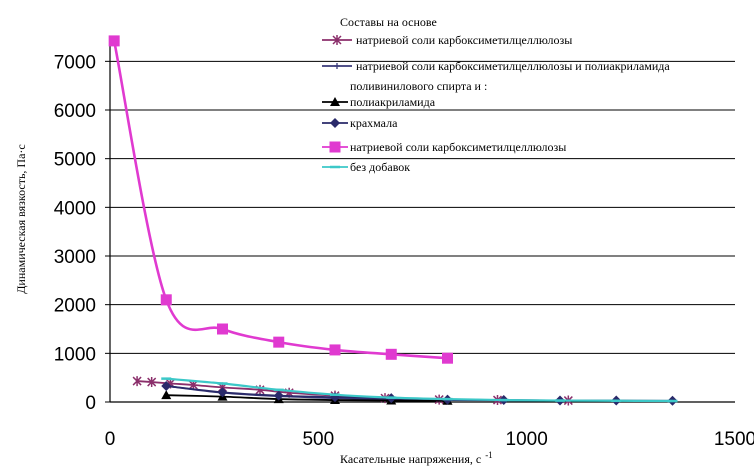 Image resolution: width=754 pixels, height=470 pixels. Describe the element at coordinates (75, 62) in the screenshot. I see `y-tick-label-7: 7000` at that location.